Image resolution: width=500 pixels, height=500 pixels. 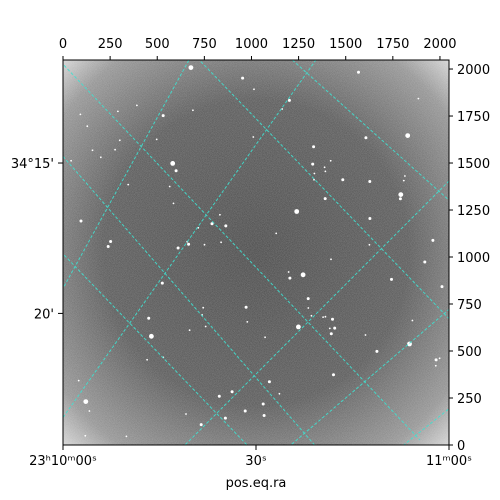 I want to click on x-axis-label: pos.eq.ra, so click(x=256, y=483).